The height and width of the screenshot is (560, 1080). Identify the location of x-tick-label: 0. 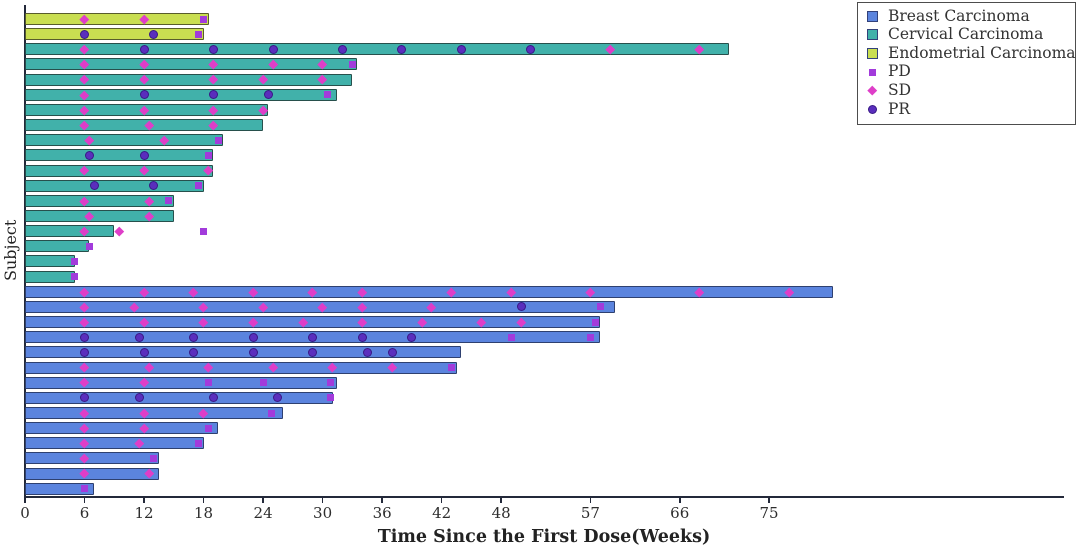
(25, 513).